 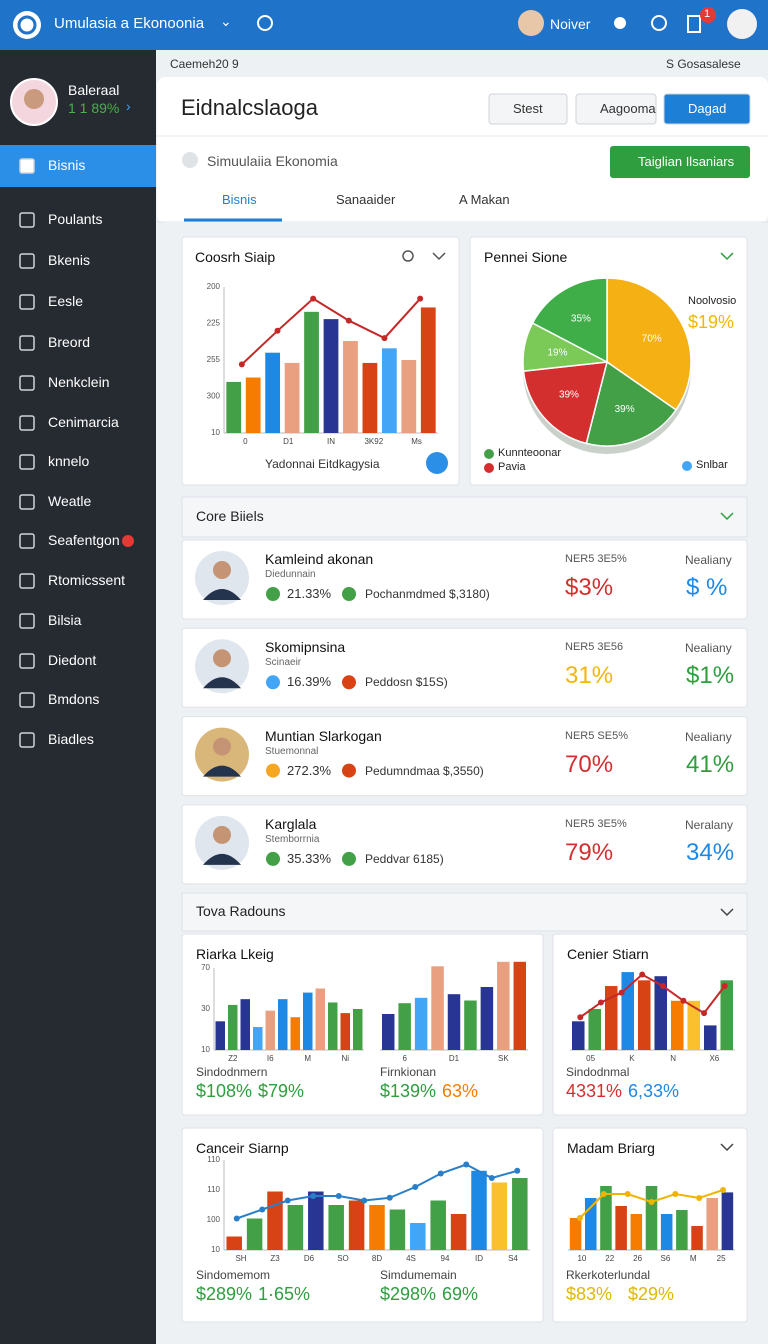 I want to click on y-tick-label: 300, so click(x=214, y=396).